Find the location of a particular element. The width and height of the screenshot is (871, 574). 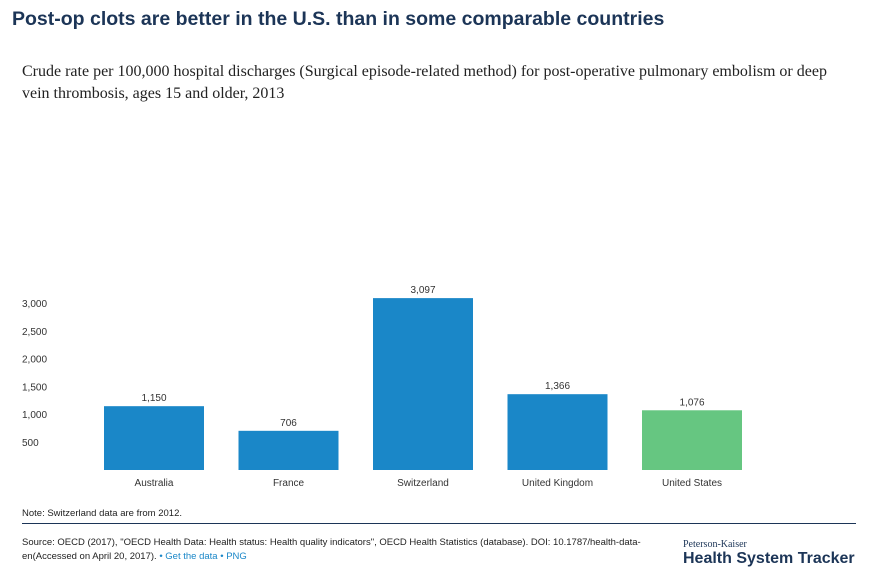

footnote: Note: Switzerland data are from 2012. is located at coordinates (102, 513).